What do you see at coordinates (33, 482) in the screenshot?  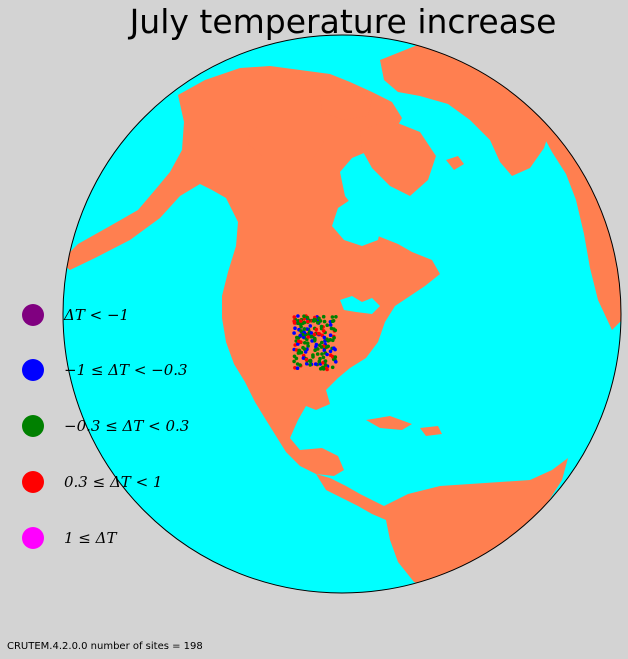 I see `legend-red-dot` at bounding box center [33, 482].